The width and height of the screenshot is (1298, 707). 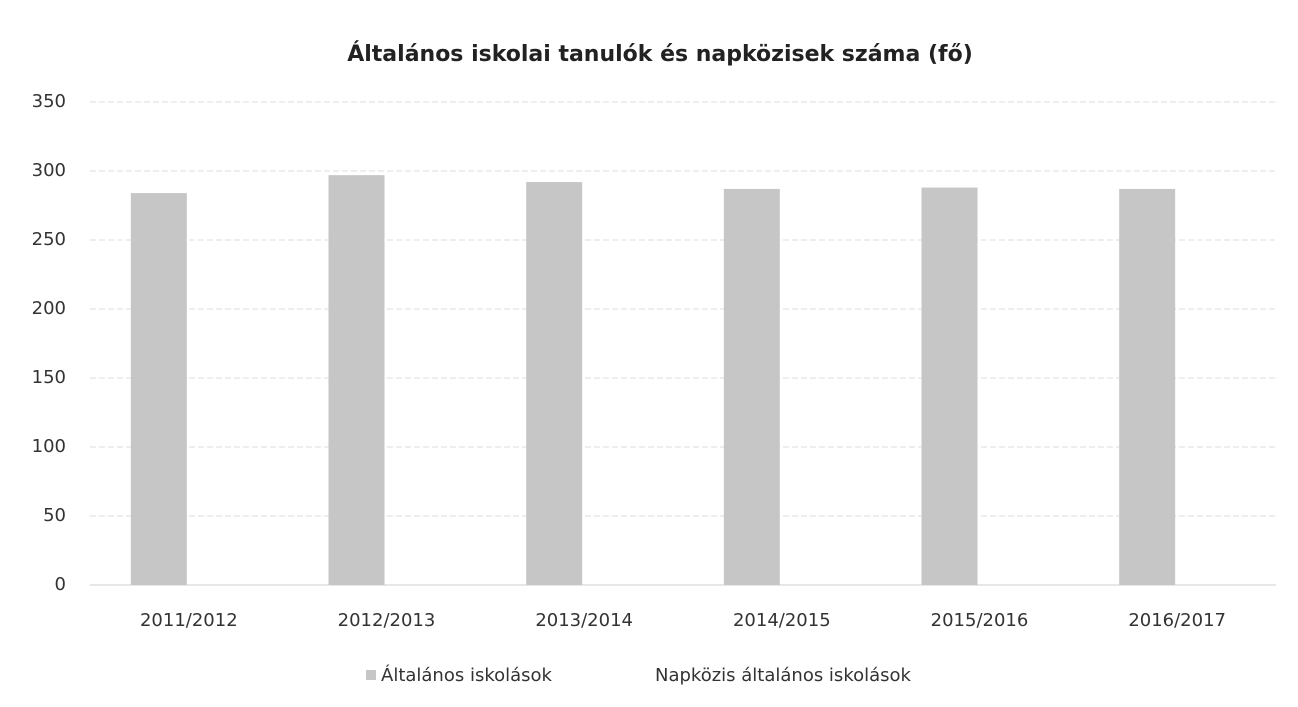 What do you see at coordinates (54, 515) in the screenshot?
I see `y-tick-label: 50` at bounding box center [54, 515].